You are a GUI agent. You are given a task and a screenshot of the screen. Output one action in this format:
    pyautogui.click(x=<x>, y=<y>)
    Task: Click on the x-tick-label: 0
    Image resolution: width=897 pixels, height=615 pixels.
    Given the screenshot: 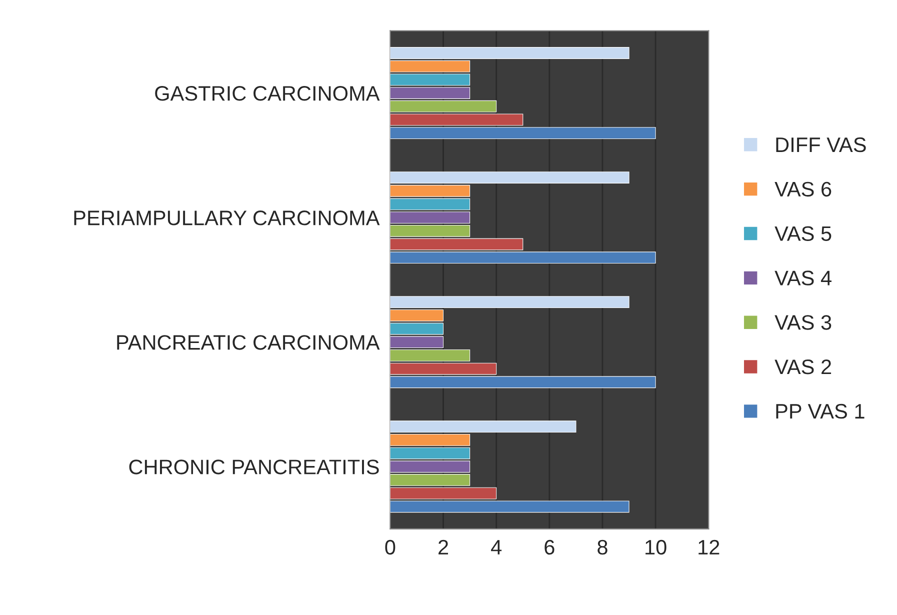 What is the action you would take?
    pyautogui.click(x=390, y=547)
    